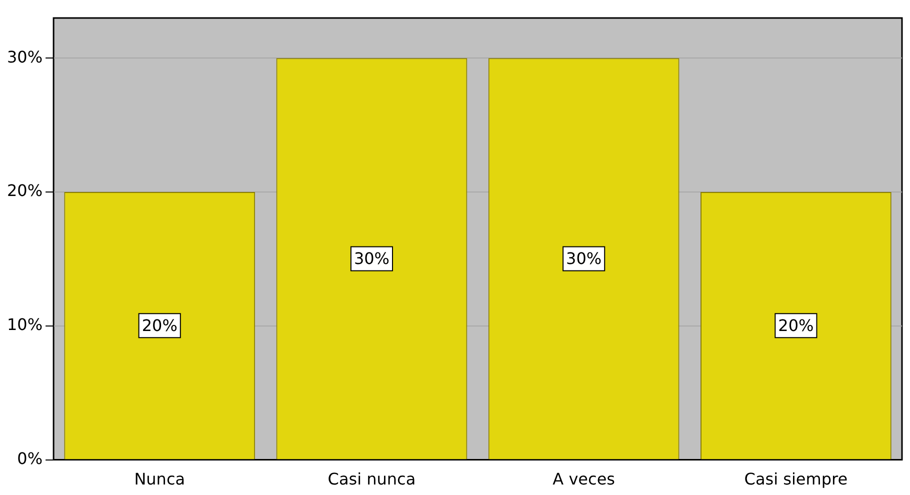 The width and height of the screenshot is (910, 495). What do you see at coordinates (372, 479) in the screenshot?
I see `x-tick-label: Casi nunca` at bounding box center [372, 479].